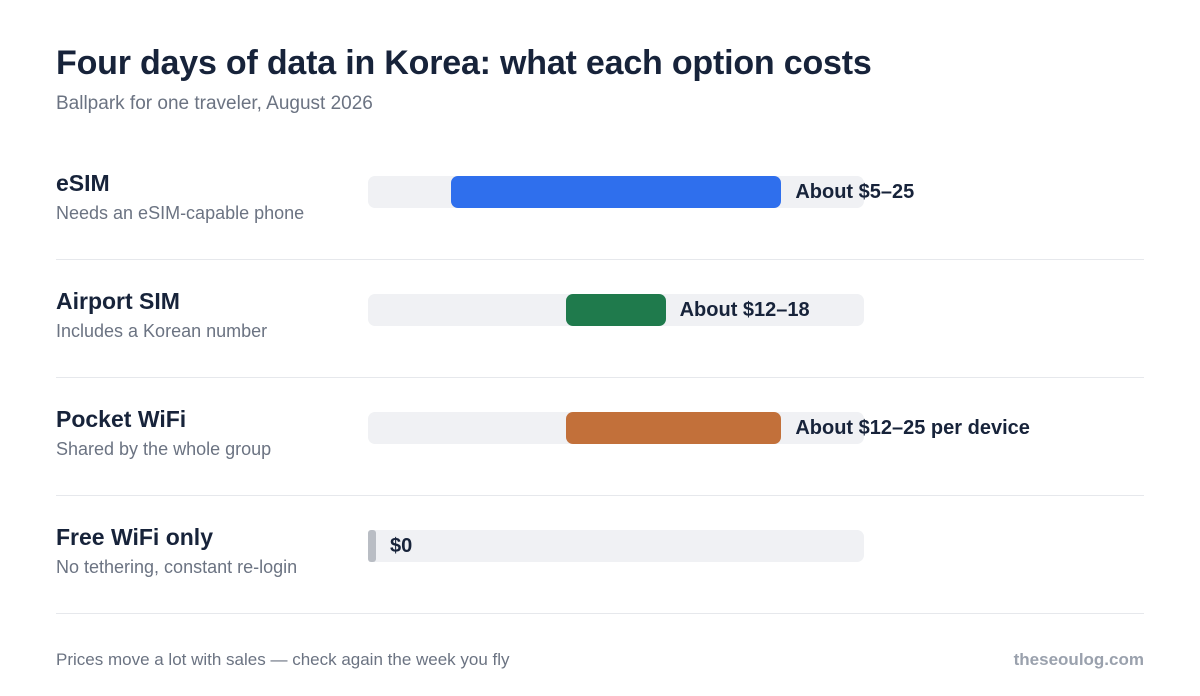 The height and width of the screenshot is (696, 1200). I want to click on bar-track: About $12–25 per device, so click(699, 428).